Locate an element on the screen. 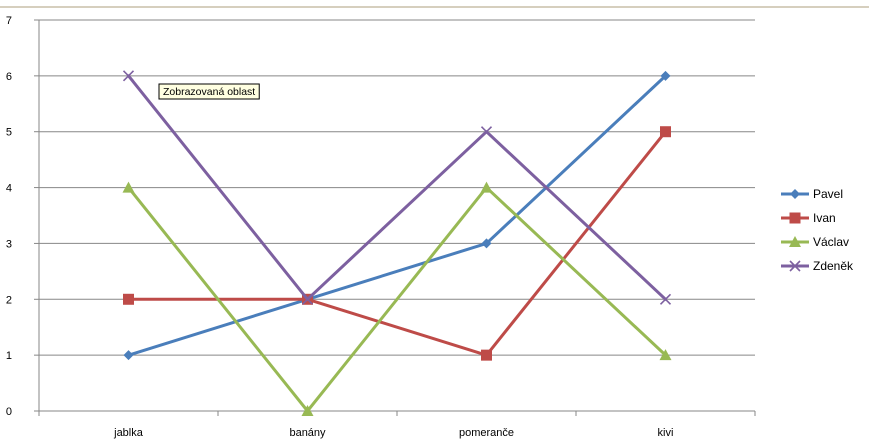 This screenshot has height=439, width=869. y-tick-label: 0 is located at coordinates (9, 412).